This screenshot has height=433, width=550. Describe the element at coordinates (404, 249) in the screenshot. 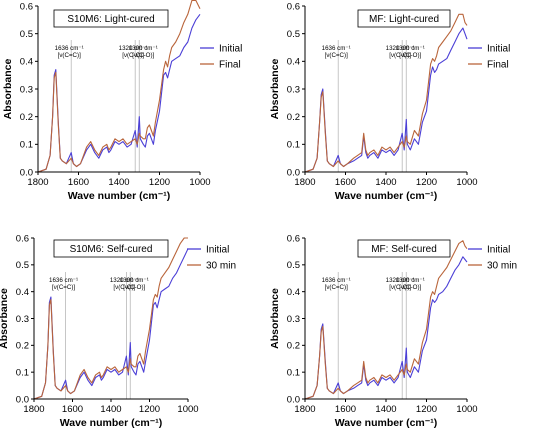

I see `panel-title: MF: Self-cured` at that location.